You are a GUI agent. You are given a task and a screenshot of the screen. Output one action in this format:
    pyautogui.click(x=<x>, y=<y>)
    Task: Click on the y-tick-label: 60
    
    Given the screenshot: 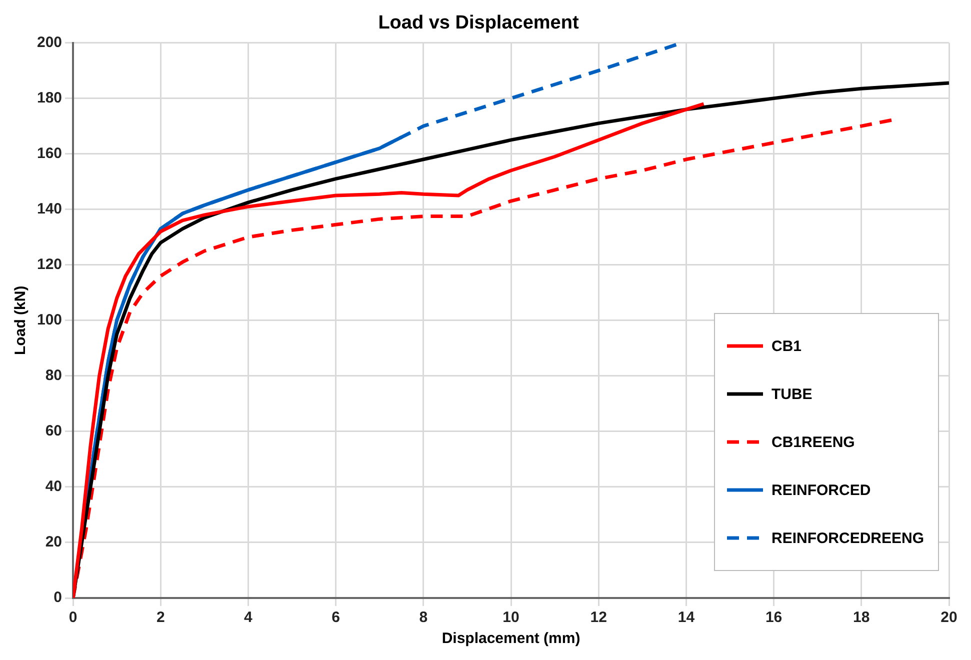 What is the action you would take?
    pyautogui.click(x=53, y=431)
    